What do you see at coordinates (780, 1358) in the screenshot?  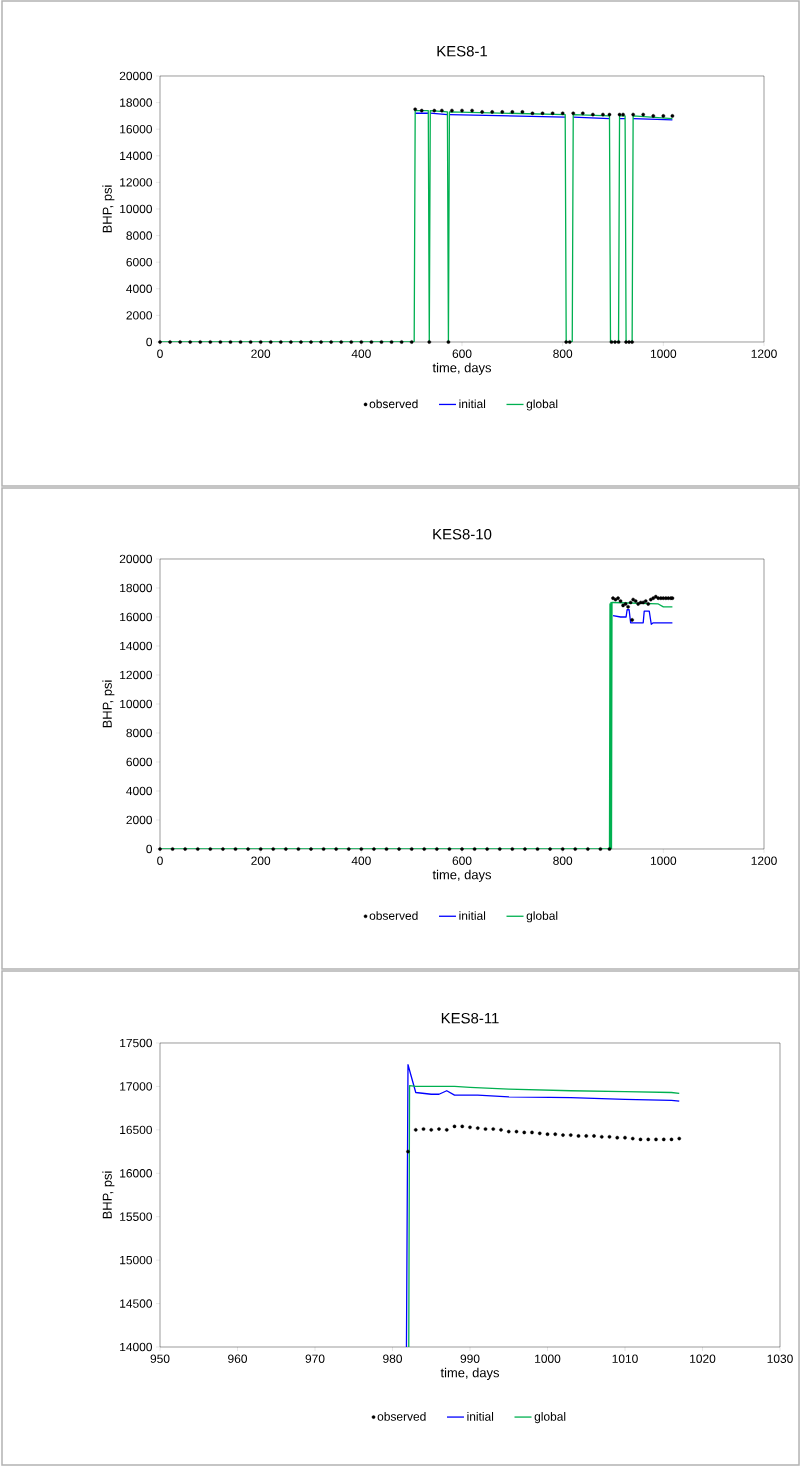 I see `x-tick-label: 1030` at bounding box center [780, 1358].